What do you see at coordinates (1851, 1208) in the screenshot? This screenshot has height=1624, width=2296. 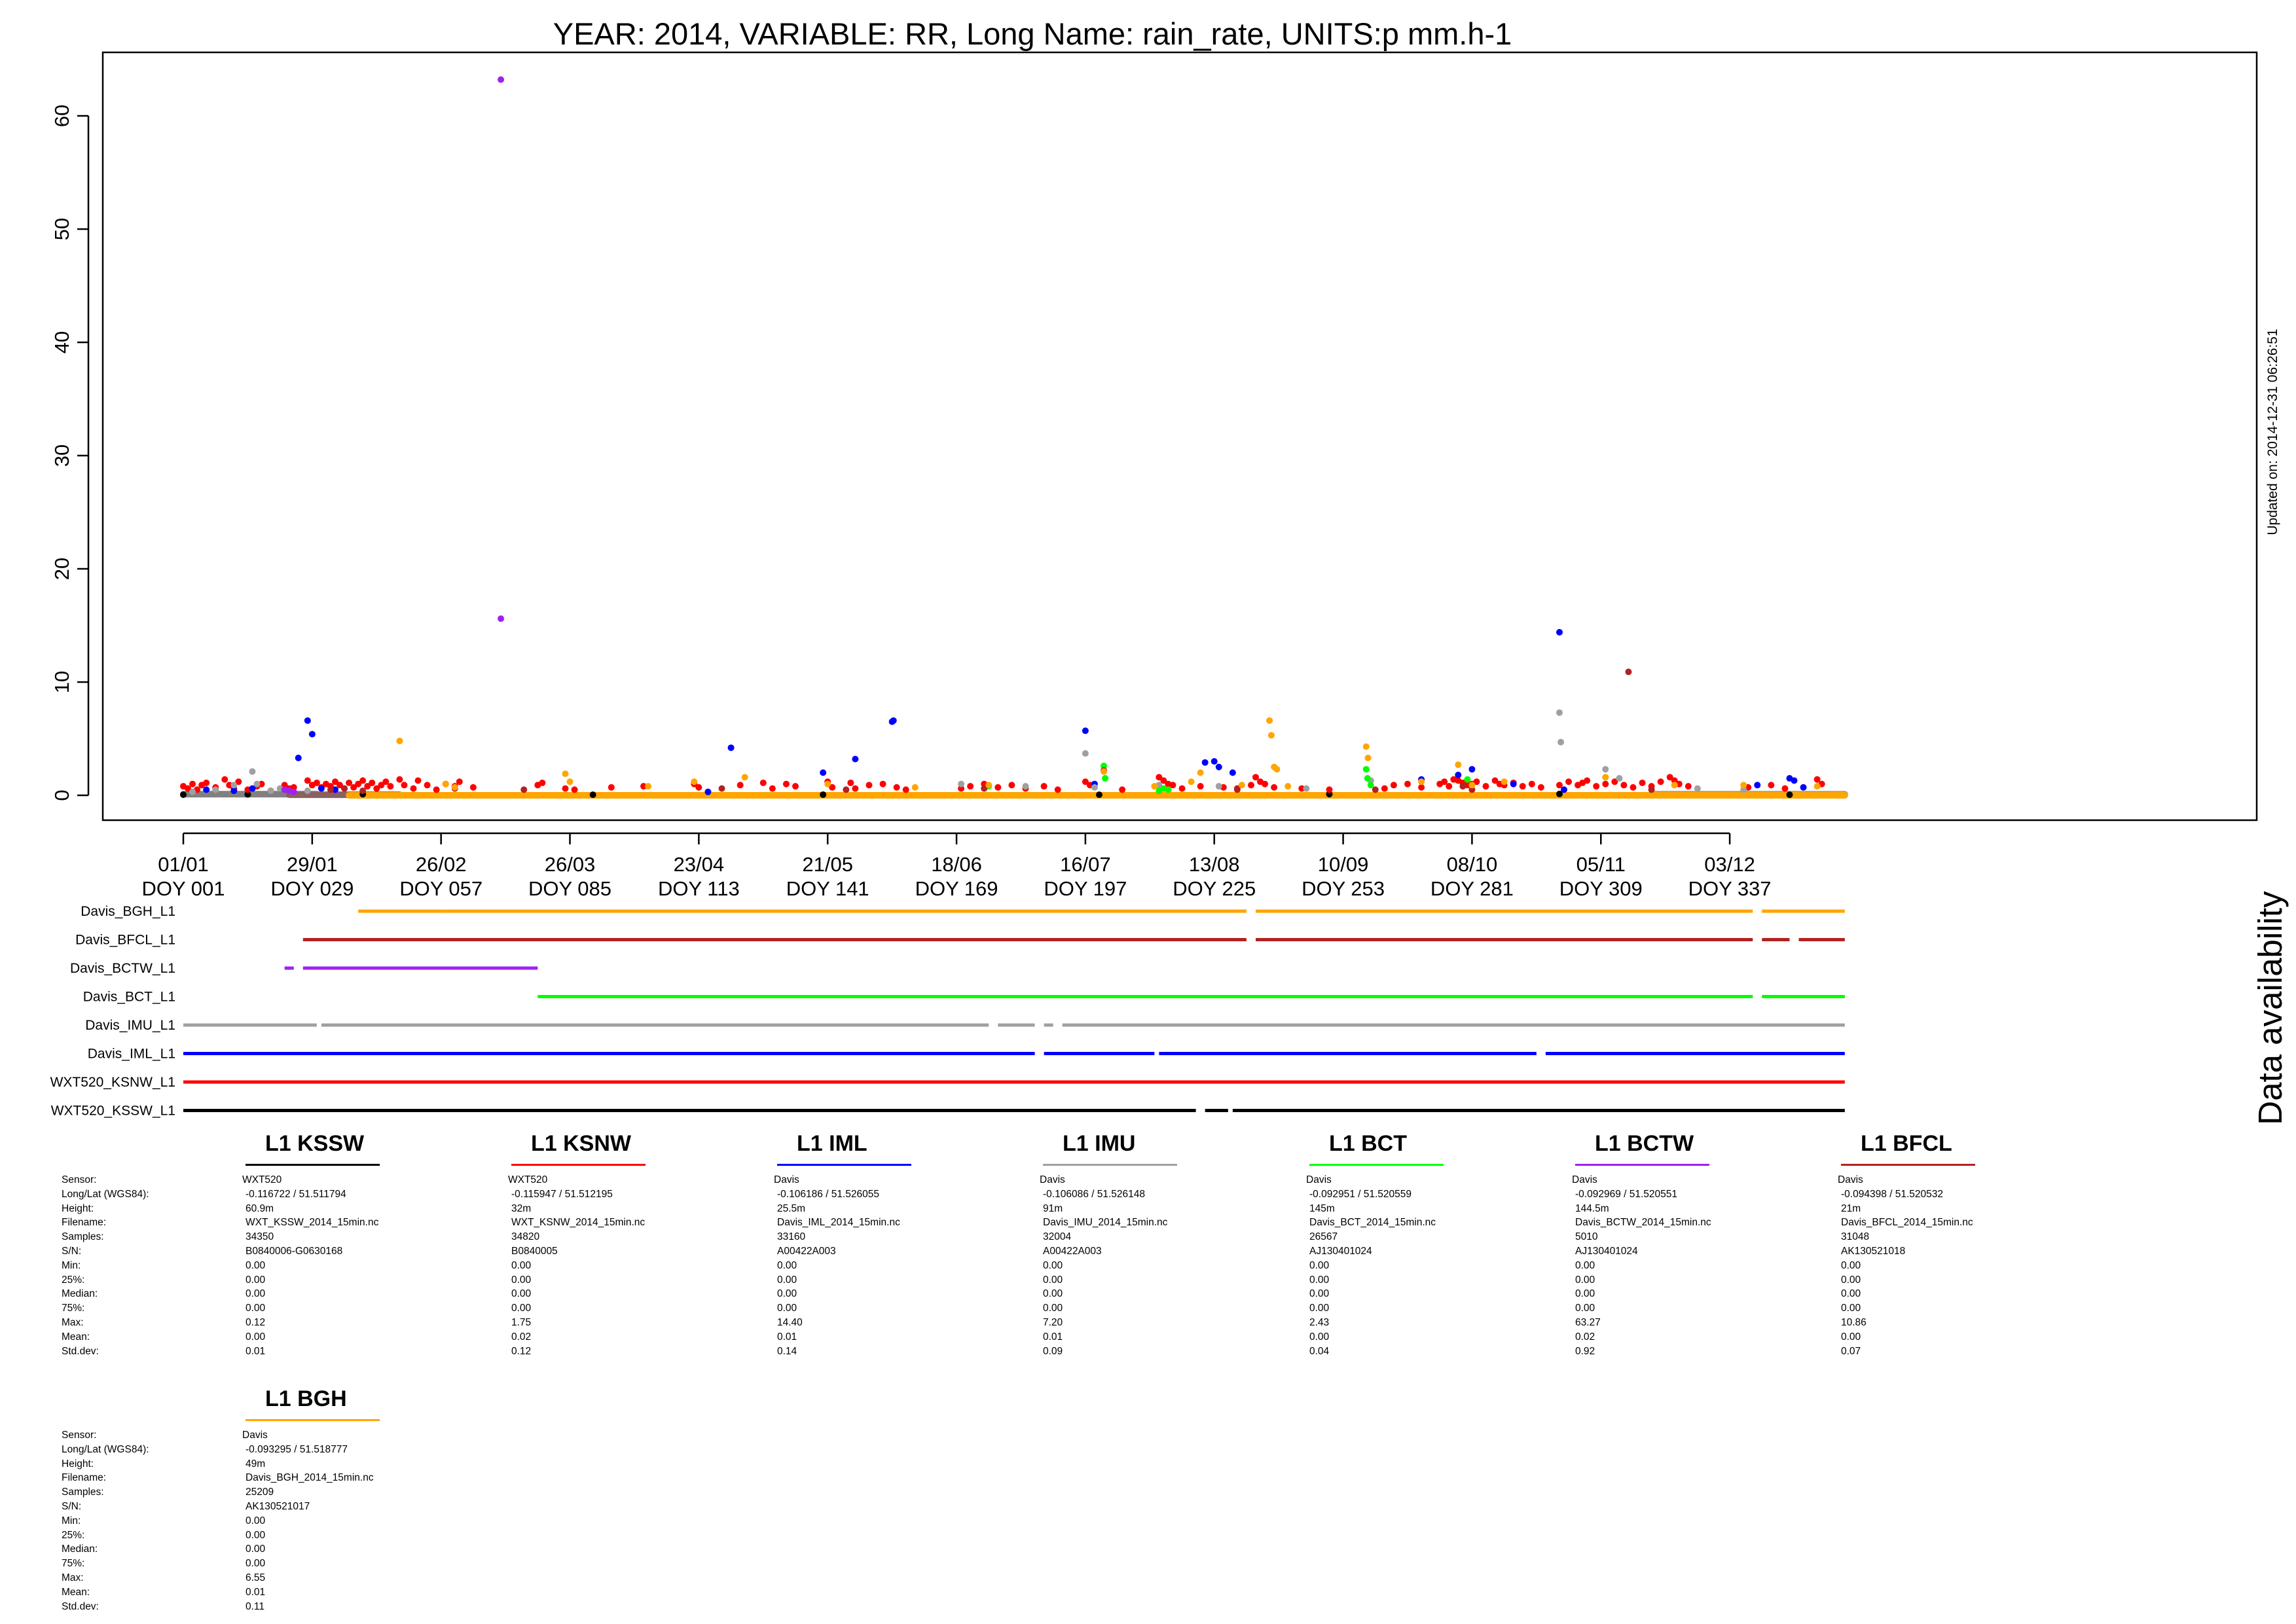 I see `sensor-value: 21m` at bounding box center [1851, 1208].